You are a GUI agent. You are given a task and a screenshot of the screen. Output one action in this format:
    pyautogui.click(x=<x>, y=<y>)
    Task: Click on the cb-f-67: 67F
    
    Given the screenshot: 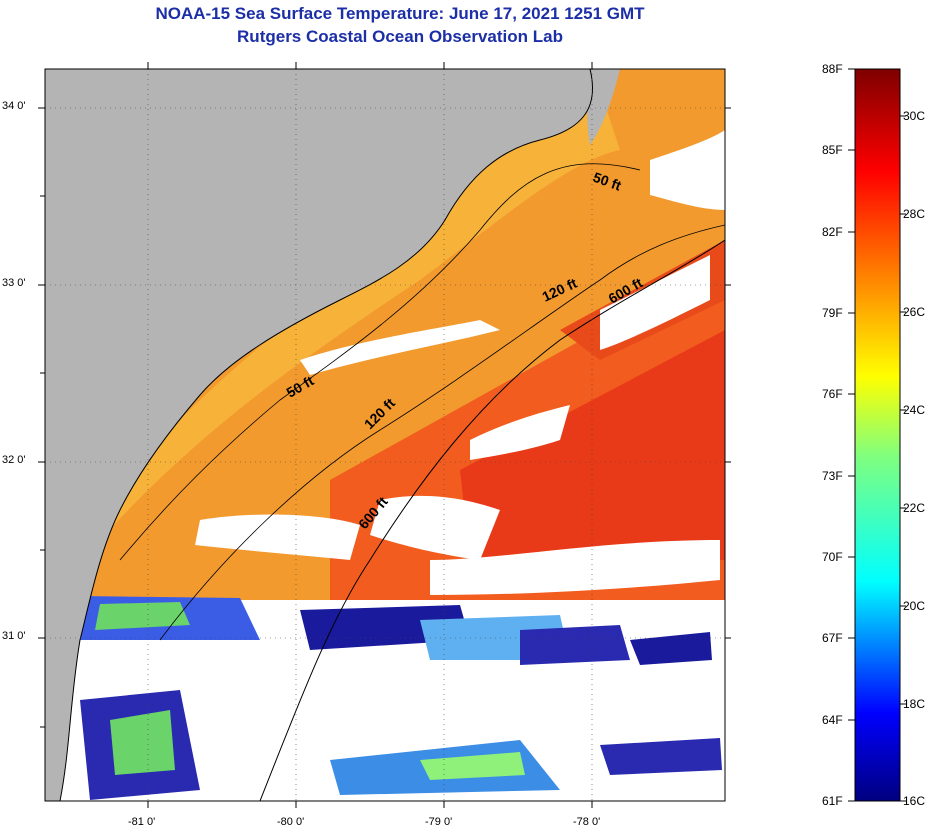 What is the action you would take?
    pyautogui.click(x=832, y=638)
    